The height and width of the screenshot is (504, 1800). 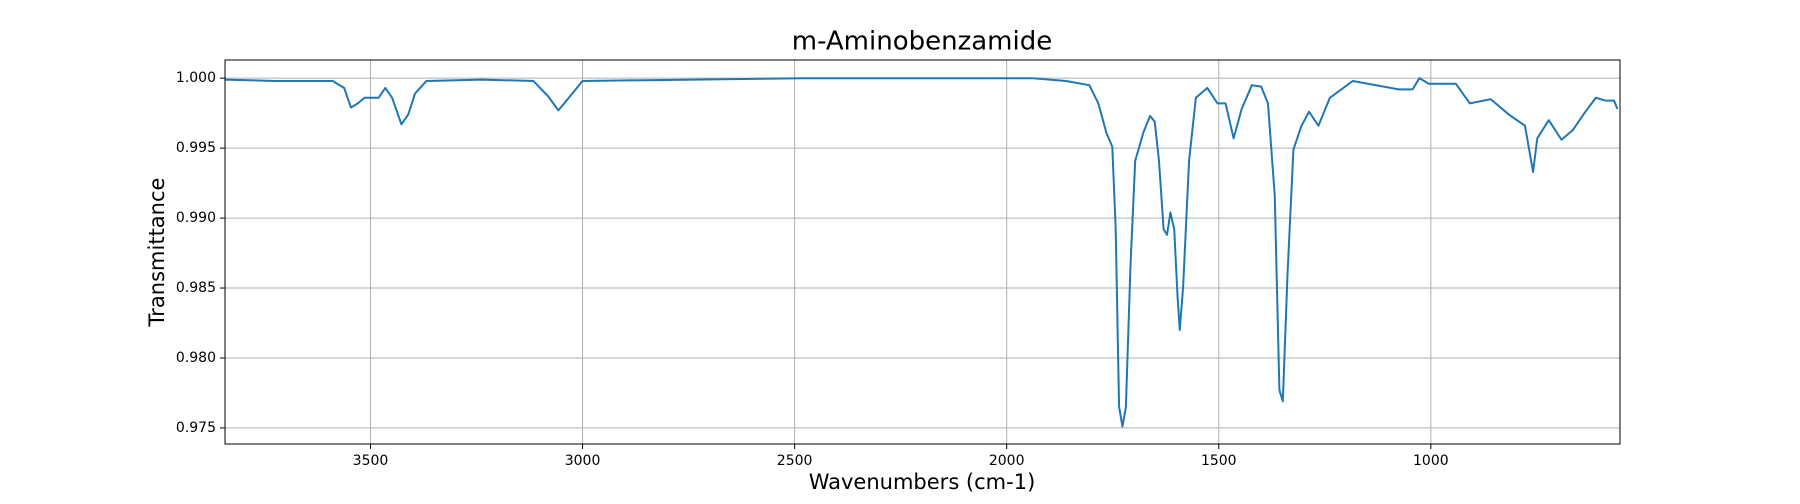 What do you see at coordinates (196, 358) in the screenshot?
I see `y-tick-label: 0.980` at bounding box center [196, 358].